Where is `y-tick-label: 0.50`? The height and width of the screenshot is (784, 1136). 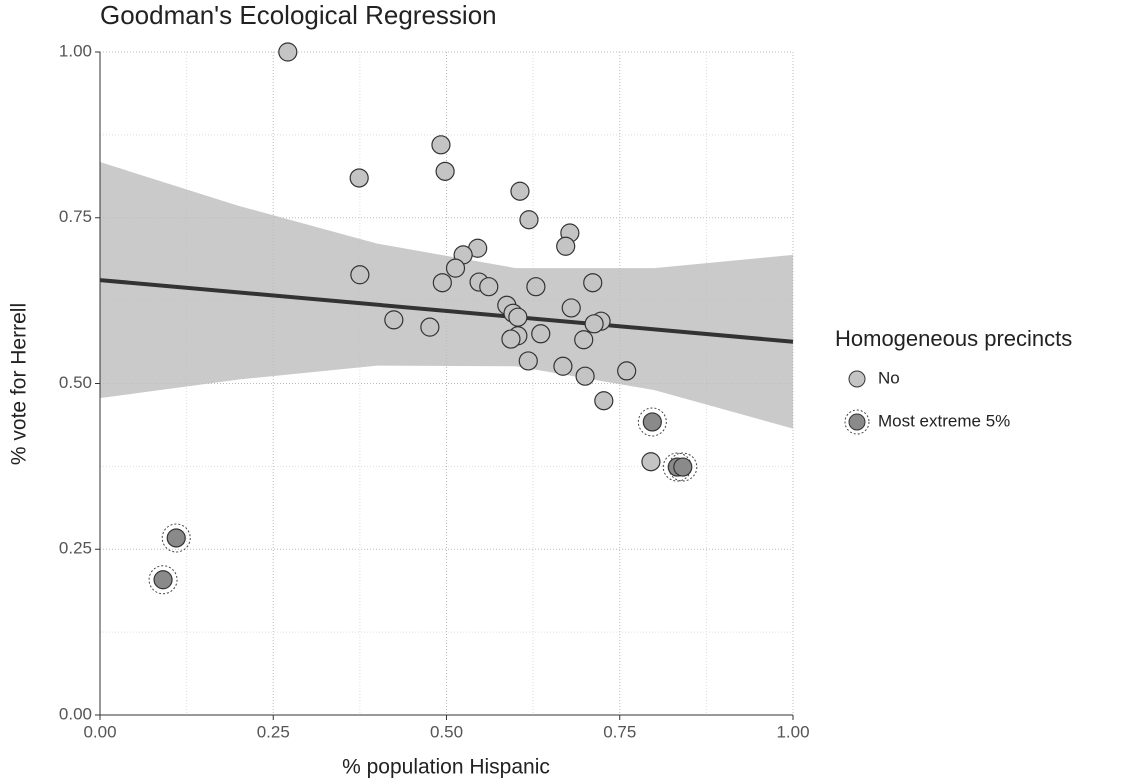
y-tick-label: 0.50 is located at coordinates (75, 382).